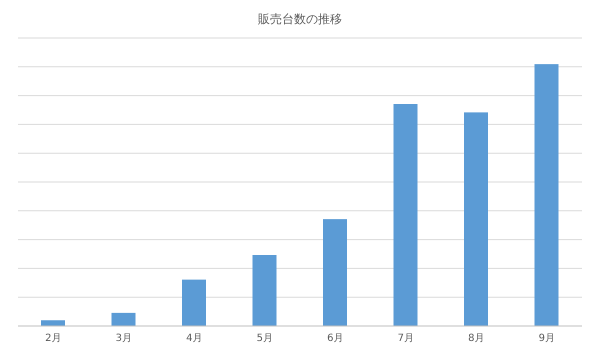  Describe the element at coordinates (476, 338) in the screenshot. I see `x-tick-label: 8月` at that location.